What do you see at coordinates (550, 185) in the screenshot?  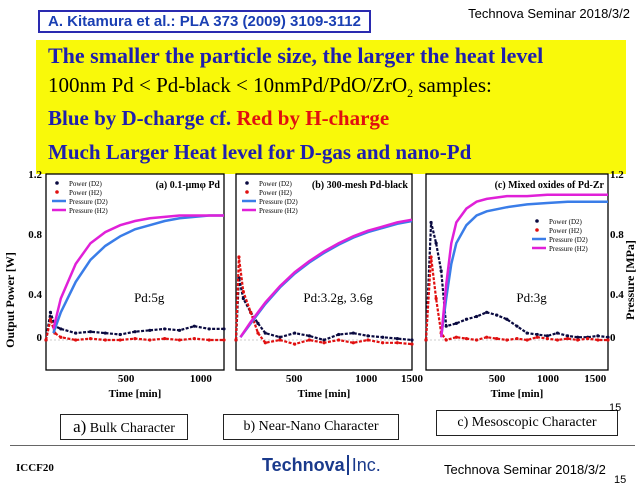 I see `panel-title: (c) Mixed oxides of Pd-Zr` at bounding box center [550, 185].